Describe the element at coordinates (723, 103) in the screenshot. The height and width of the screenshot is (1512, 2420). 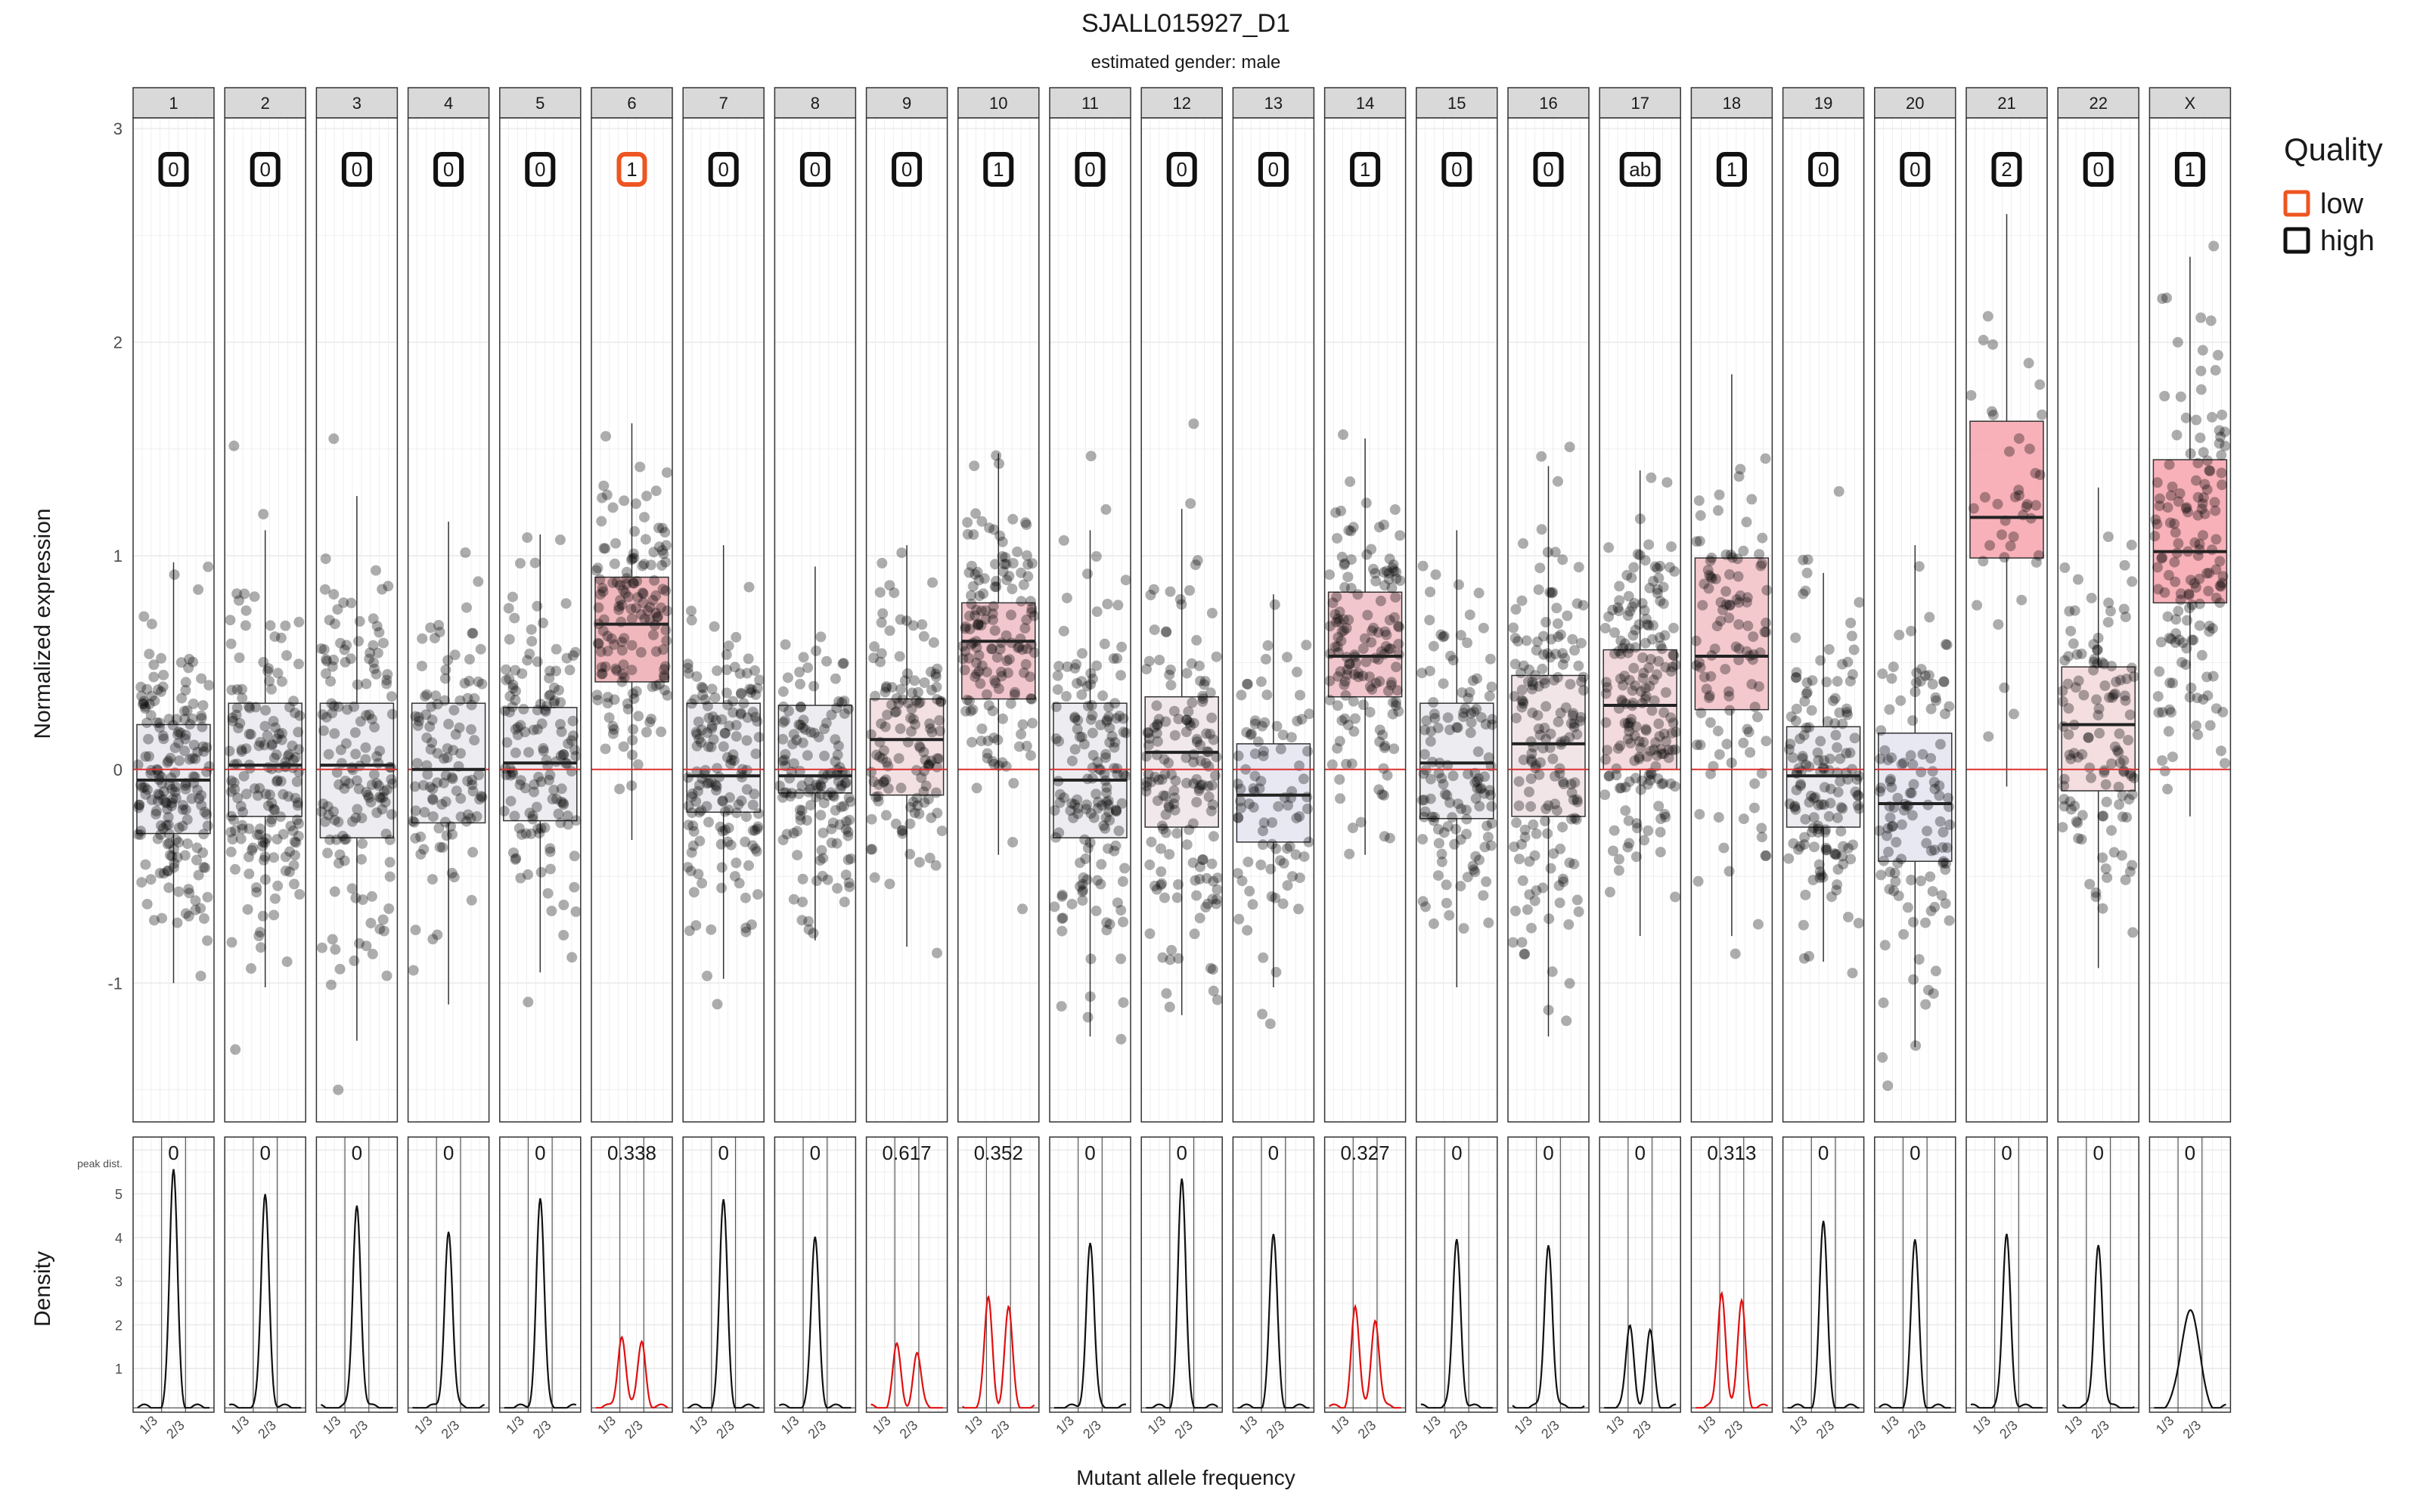
I see `facet-strip` at that location.